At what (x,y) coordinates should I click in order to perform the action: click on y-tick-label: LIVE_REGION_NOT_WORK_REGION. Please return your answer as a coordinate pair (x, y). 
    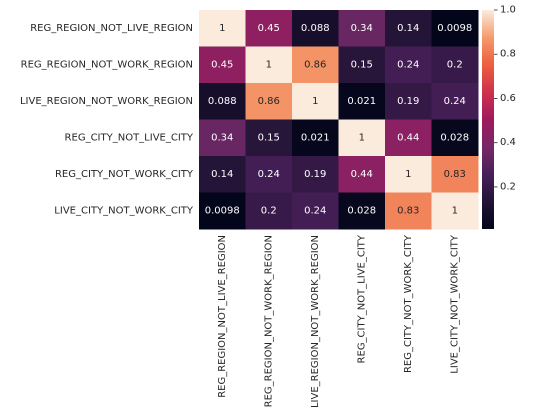
    Looking at the image, I should click on (106, 101).